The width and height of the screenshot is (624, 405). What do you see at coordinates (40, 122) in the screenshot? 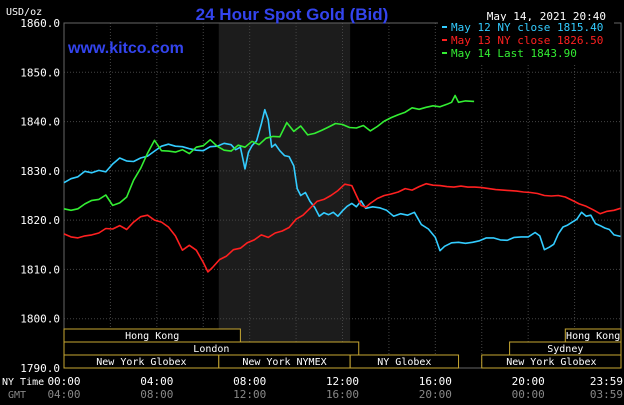
I see `y-tick-label: 1840.0` at bounding box center [40, 122].